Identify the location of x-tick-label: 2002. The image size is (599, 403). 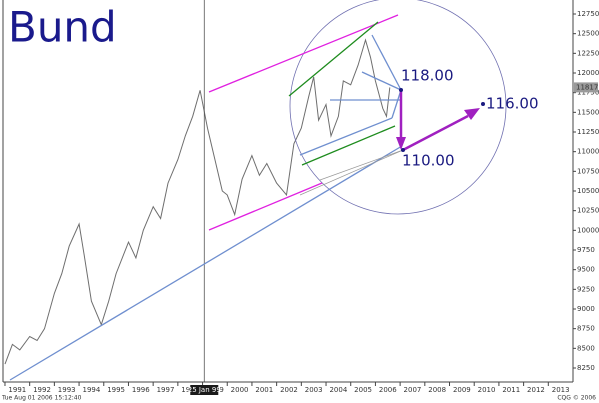
(289, 390).